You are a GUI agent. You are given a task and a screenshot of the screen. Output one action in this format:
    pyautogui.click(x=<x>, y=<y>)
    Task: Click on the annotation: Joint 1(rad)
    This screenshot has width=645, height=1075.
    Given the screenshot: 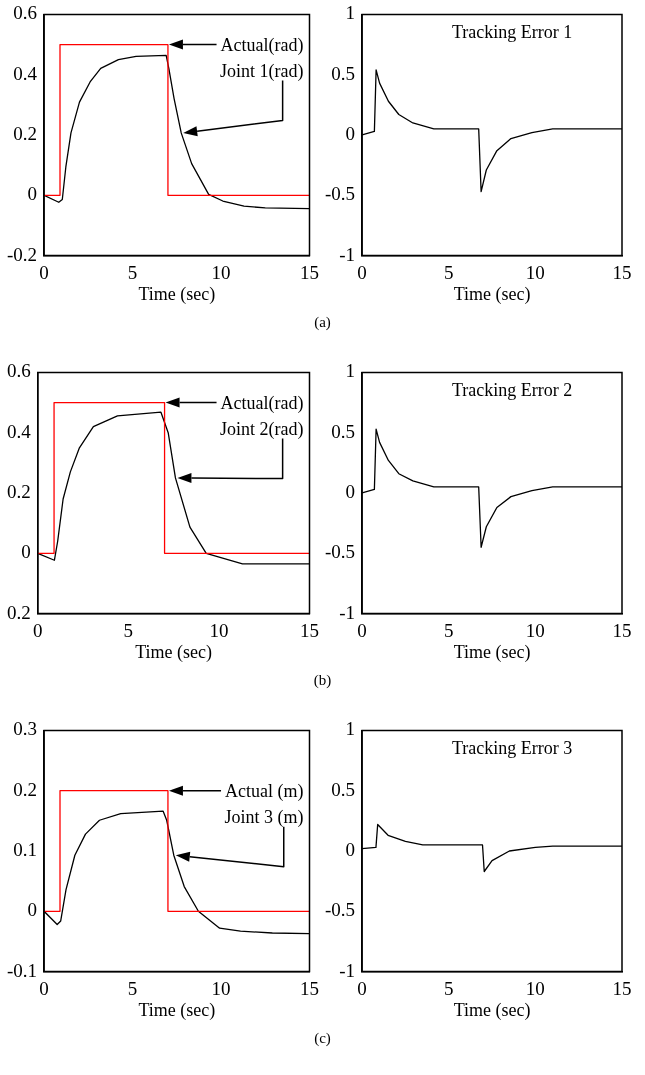 What is the action you would take?
    pyautogui.click(x=262, y=71)
    